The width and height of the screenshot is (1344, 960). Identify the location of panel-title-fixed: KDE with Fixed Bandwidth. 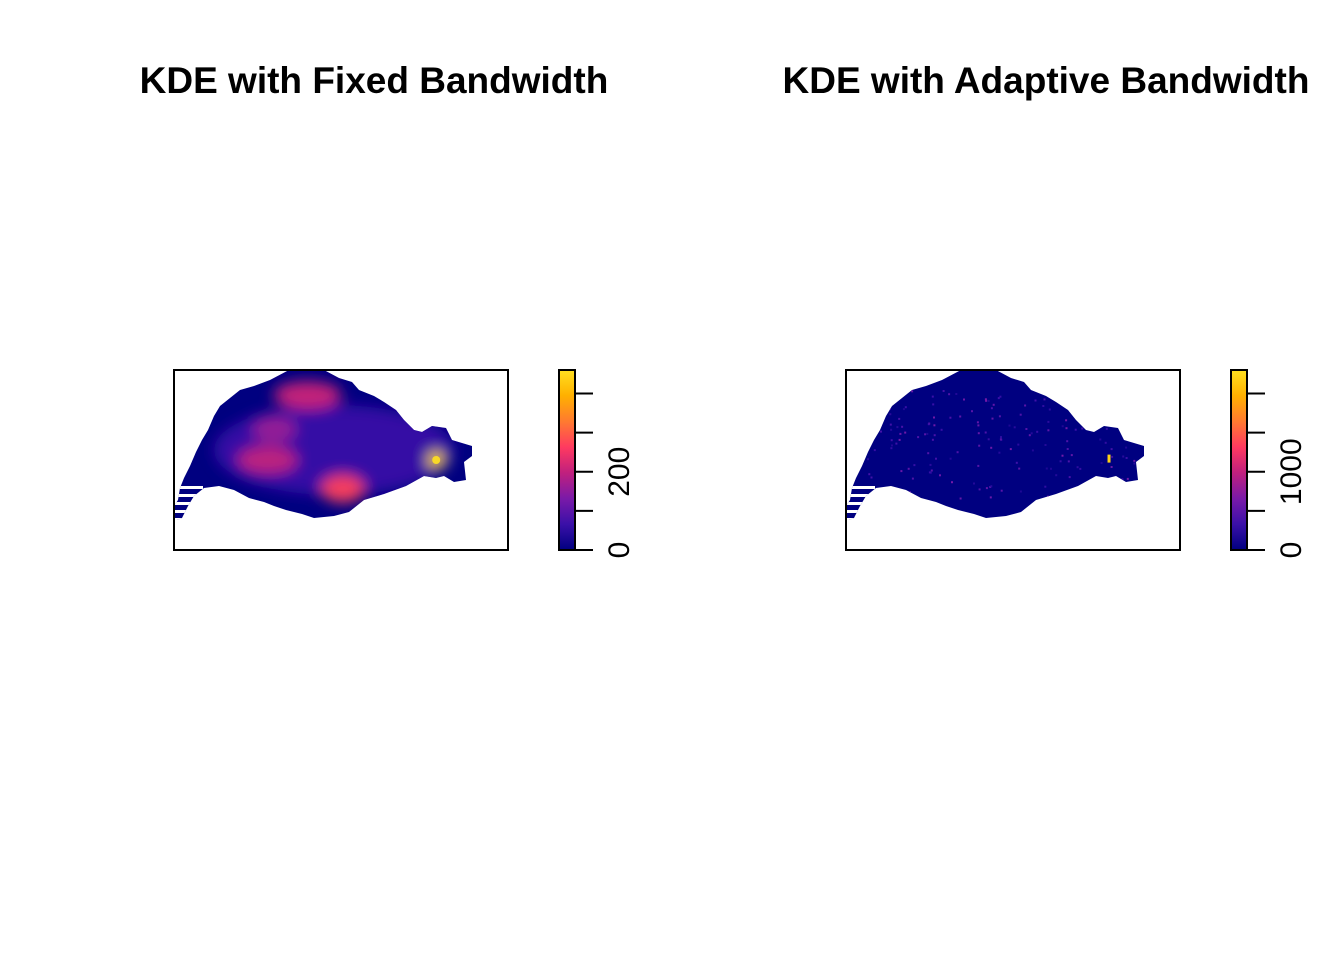
(374, 80).